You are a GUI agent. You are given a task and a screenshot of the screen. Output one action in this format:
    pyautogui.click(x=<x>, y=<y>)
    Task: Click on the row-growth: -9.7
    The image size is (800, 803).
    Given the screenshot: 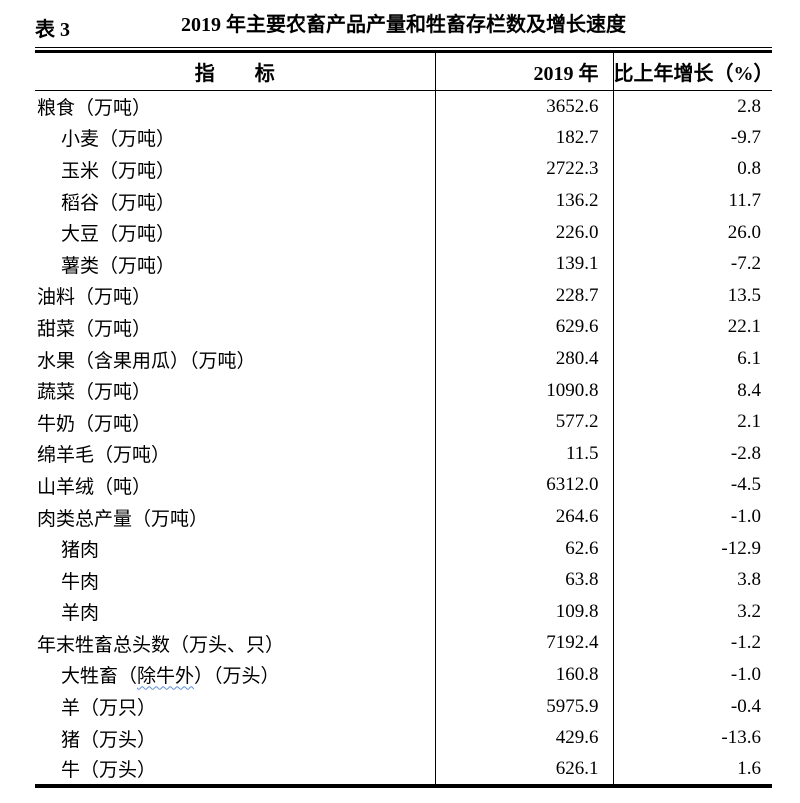 What is the action you would take?
    pyautogui.click(x=692, y=138)
    